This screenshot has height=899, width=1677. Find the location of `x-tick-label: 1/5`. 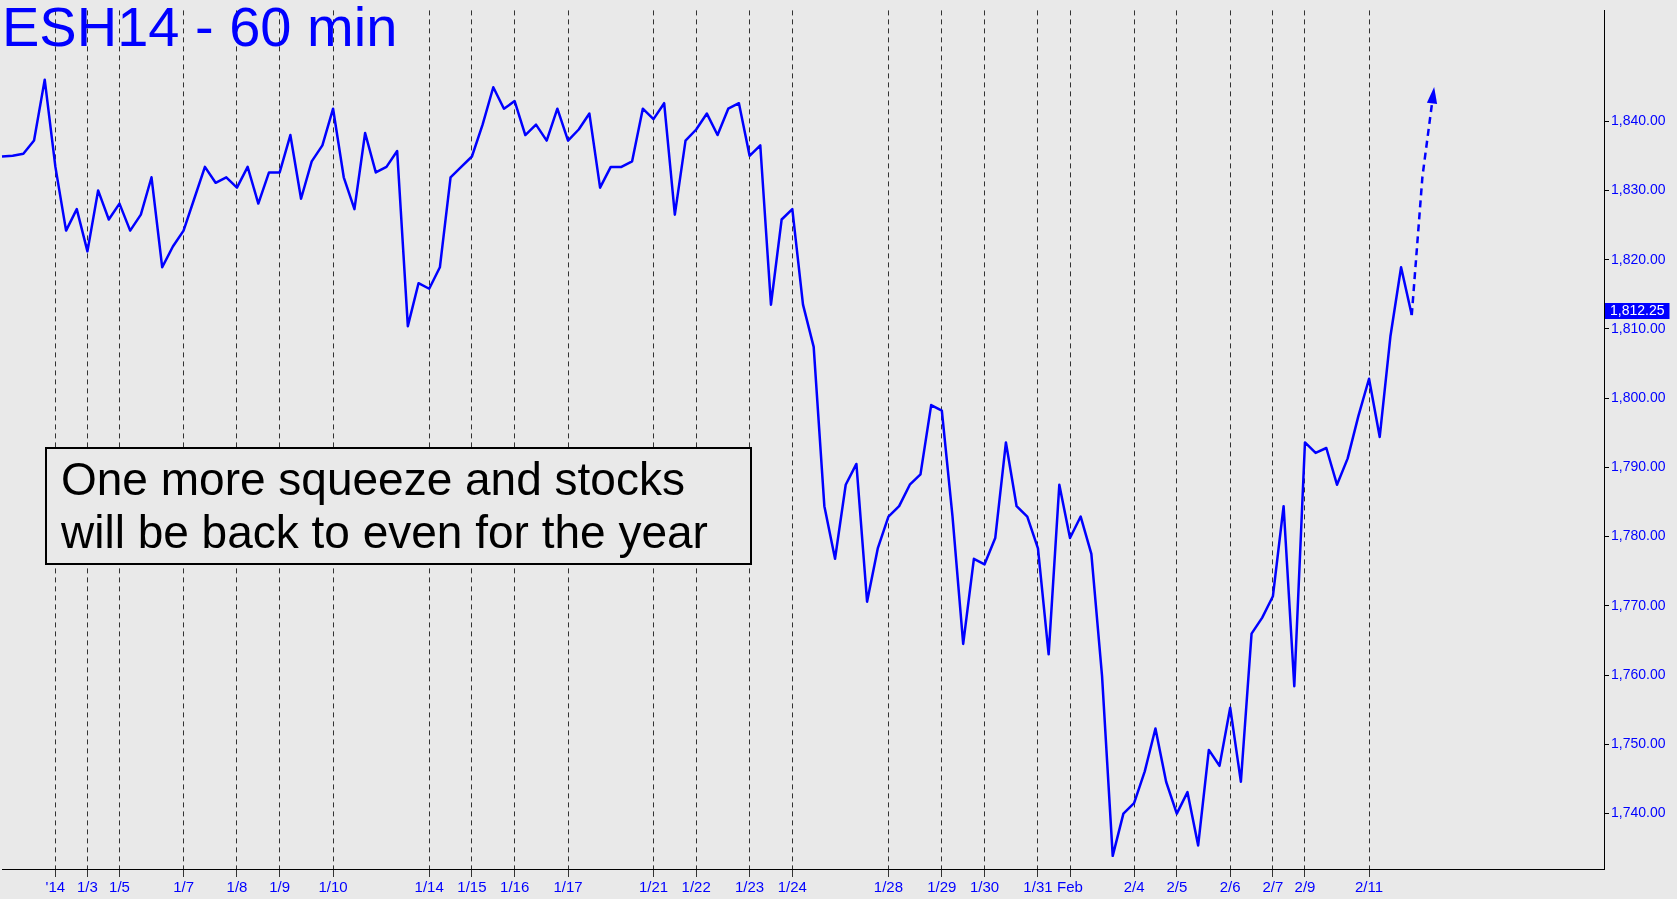

x-tick-label: 1/5 is located at coordinates (119, 887).